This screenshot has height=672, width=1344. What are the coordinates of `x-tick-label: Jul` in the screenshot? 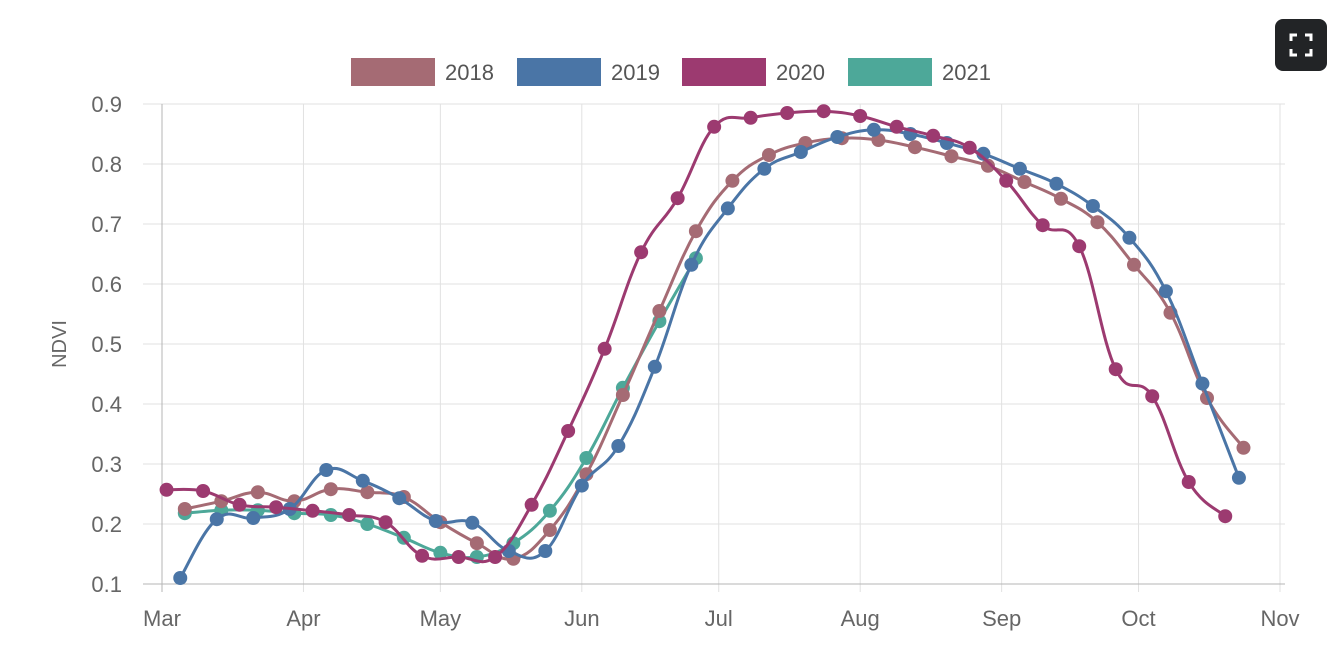 It's located at (719, 618).